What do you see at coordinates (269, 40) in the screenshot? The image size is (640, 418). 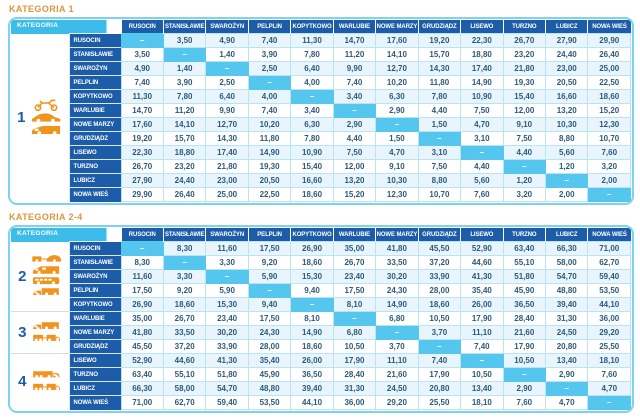 I see `fare-cell: 7,40` at bounding box center [269, 40].